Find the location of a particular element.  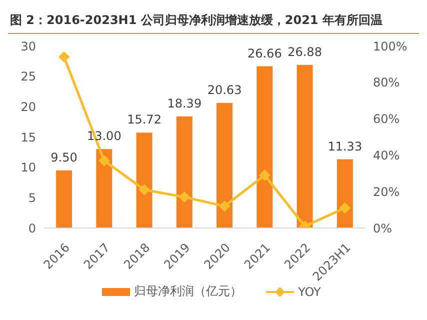

y2-tick-label: 80% is located at coordinates (386, 83).